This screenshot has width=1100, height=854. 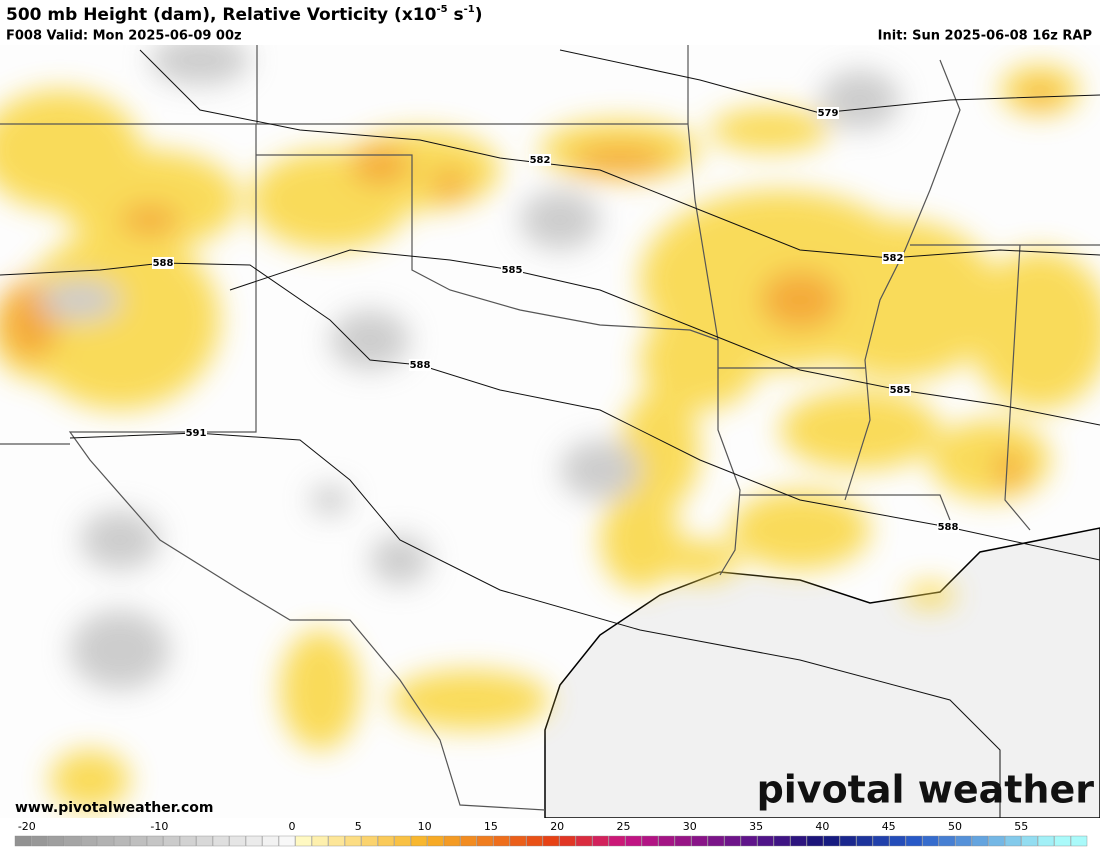 I want to click on colorbar-tick-label: 0, so click(x=292, y=826).